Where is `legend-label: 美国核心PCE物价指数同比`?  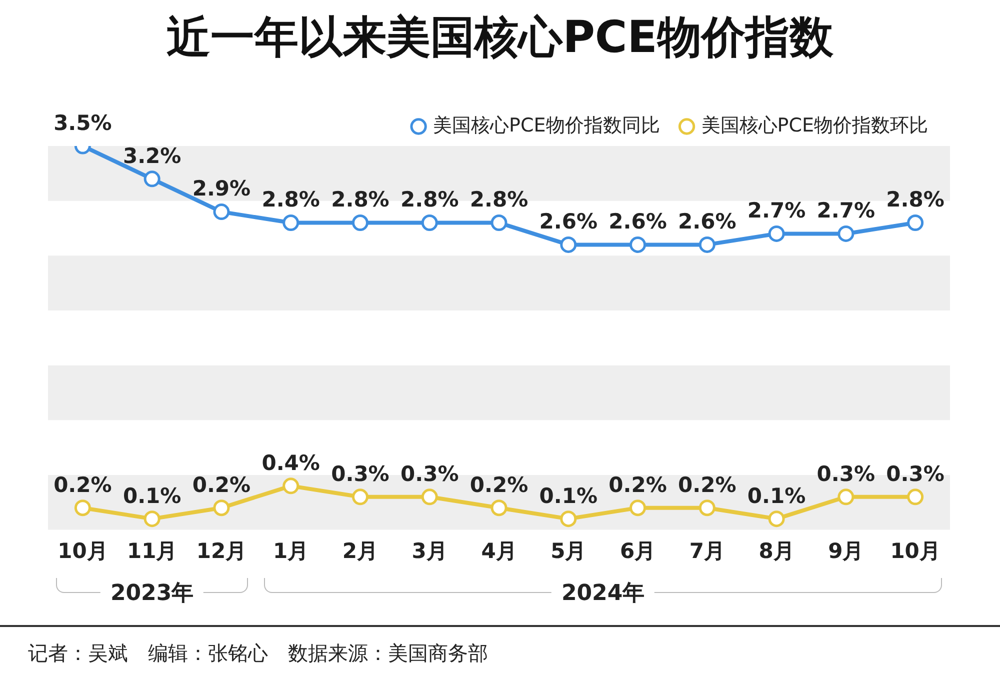
legend-label: 美国核心PCE物价指数同比 is located at coordinates (546, 125).